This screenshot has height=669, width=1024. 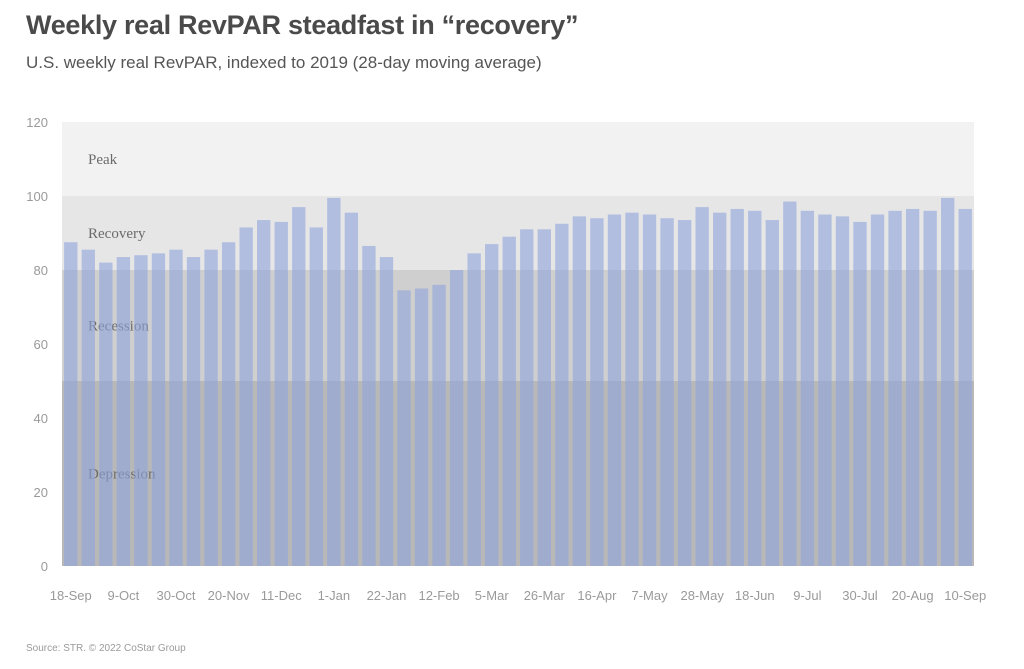 What do you see at coordinates (807, 595) in the screenshot?
I see `x-tick-label: 9-Jul` at bounding box center [807, 595].